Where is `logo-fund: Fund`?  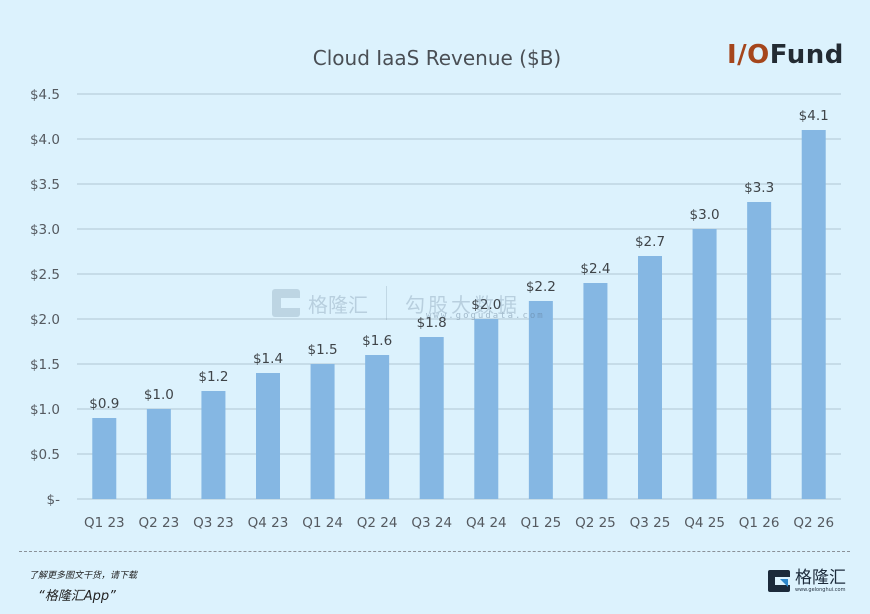 logo-fund: Fund is located at coordinates (806, 55).